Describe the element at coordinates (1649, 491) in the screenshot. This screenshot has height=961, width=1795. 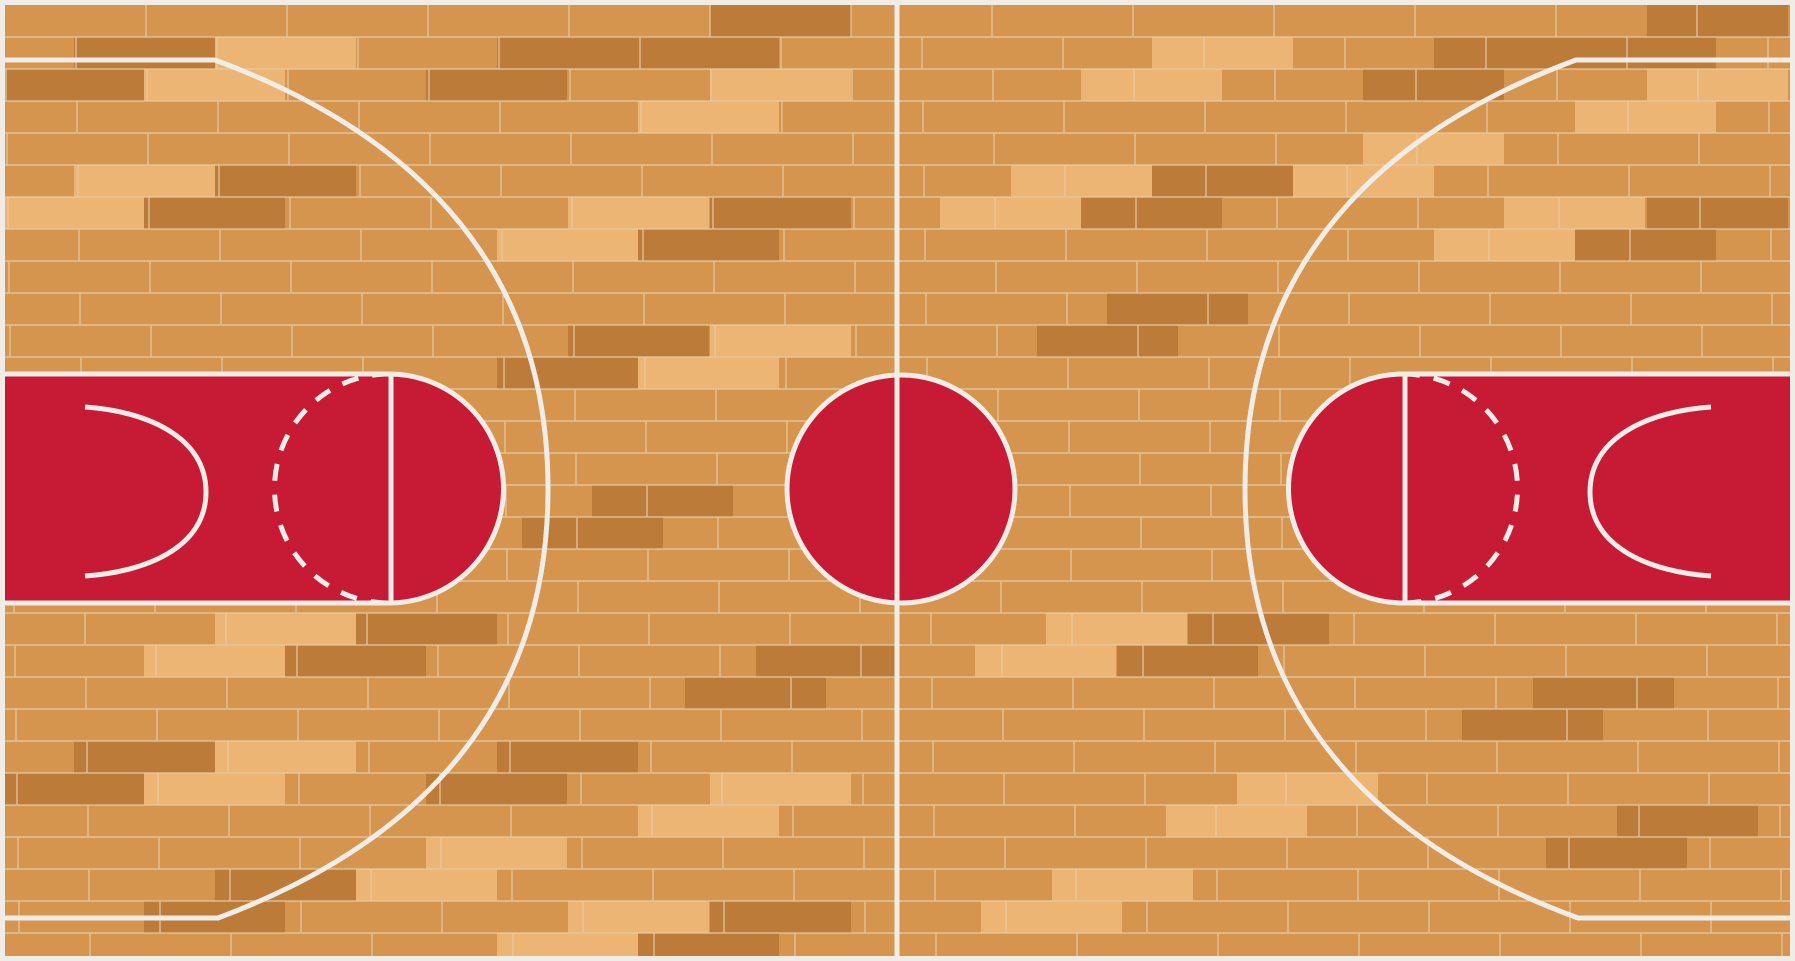
I see `right-restricted-area-arc` at that location.